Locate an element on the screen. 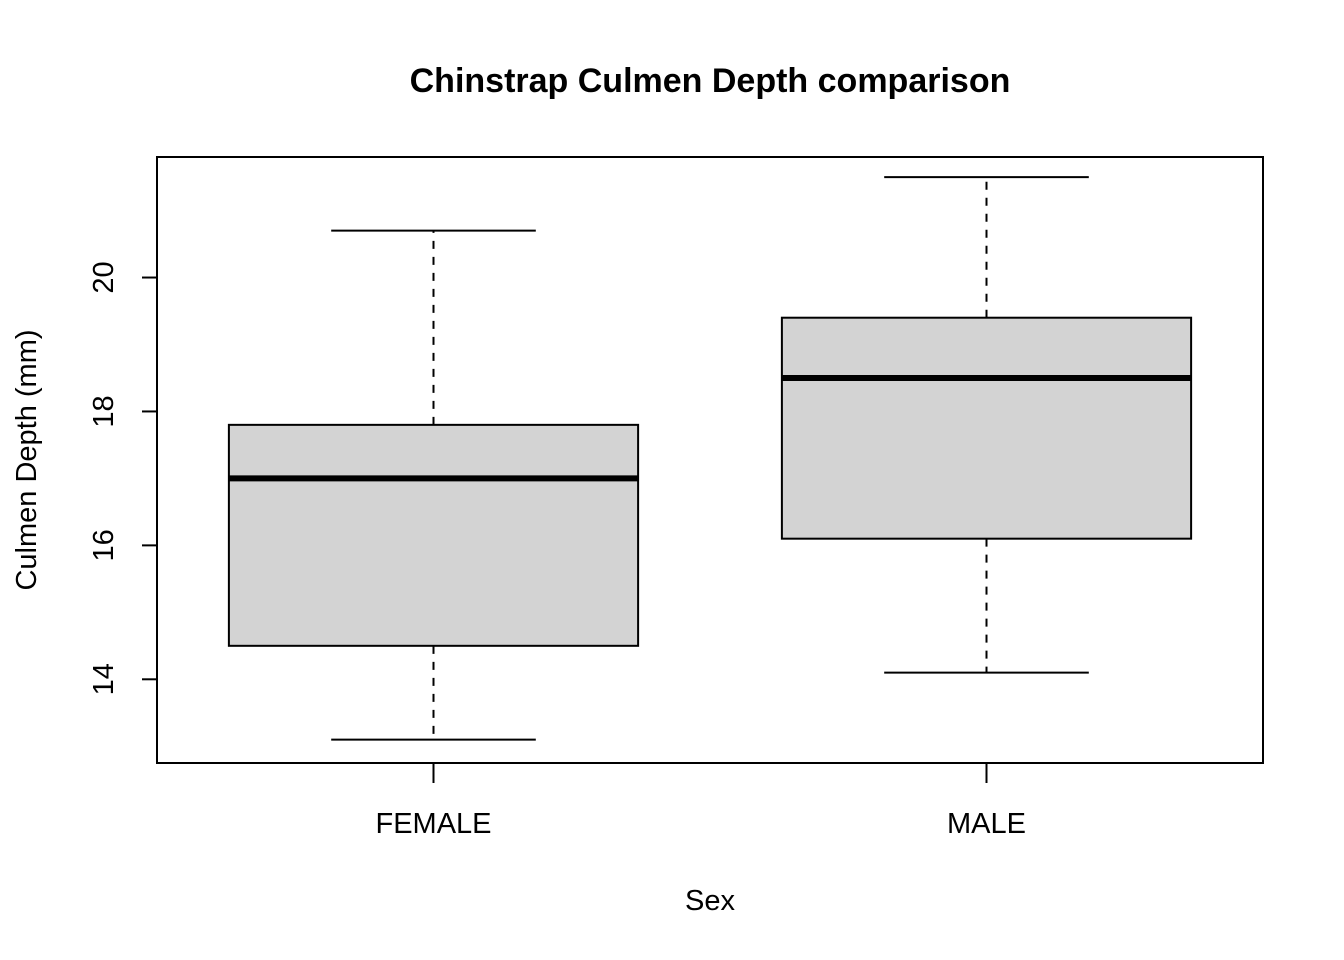 This screenshot has height=960, width=1344. y-axis-label: Culmen Depth (mm) is located at coordinates (27, 459).